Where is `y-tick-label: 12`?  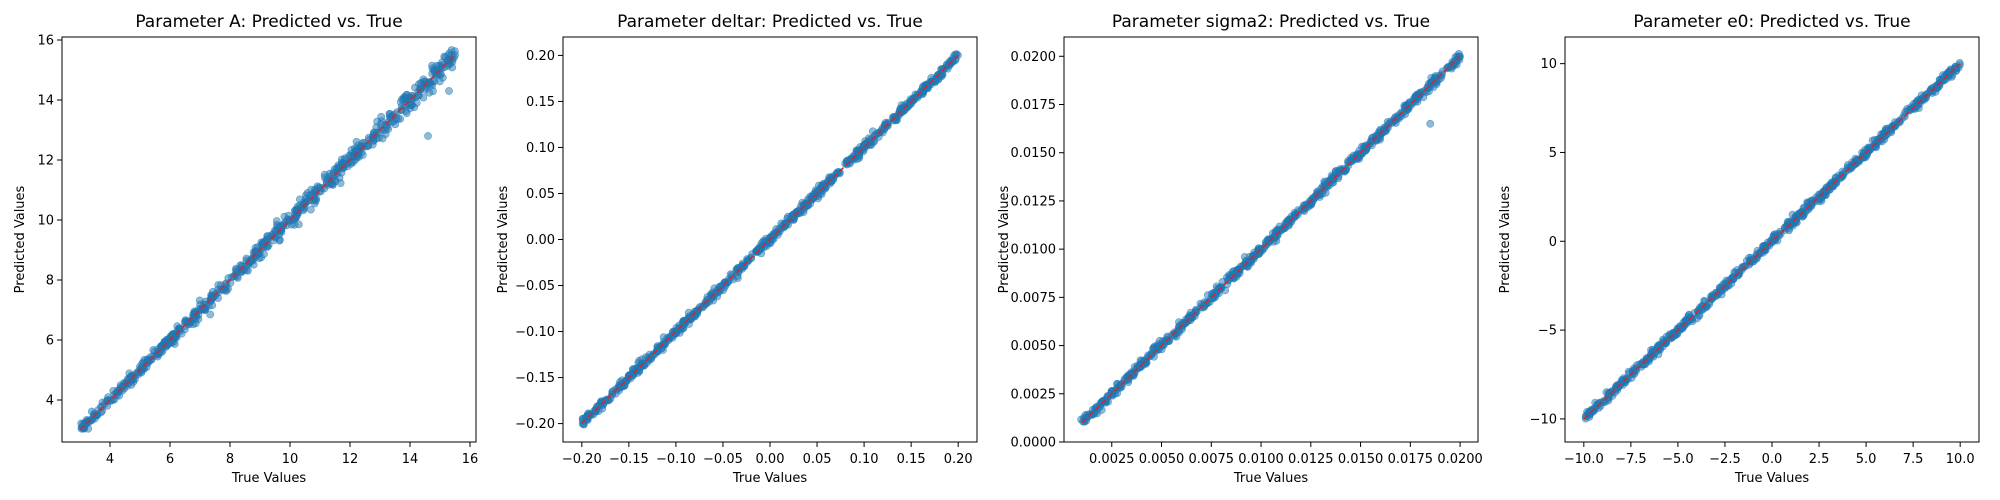 y-tick-label: 12 is located at coordinates (45, 161).